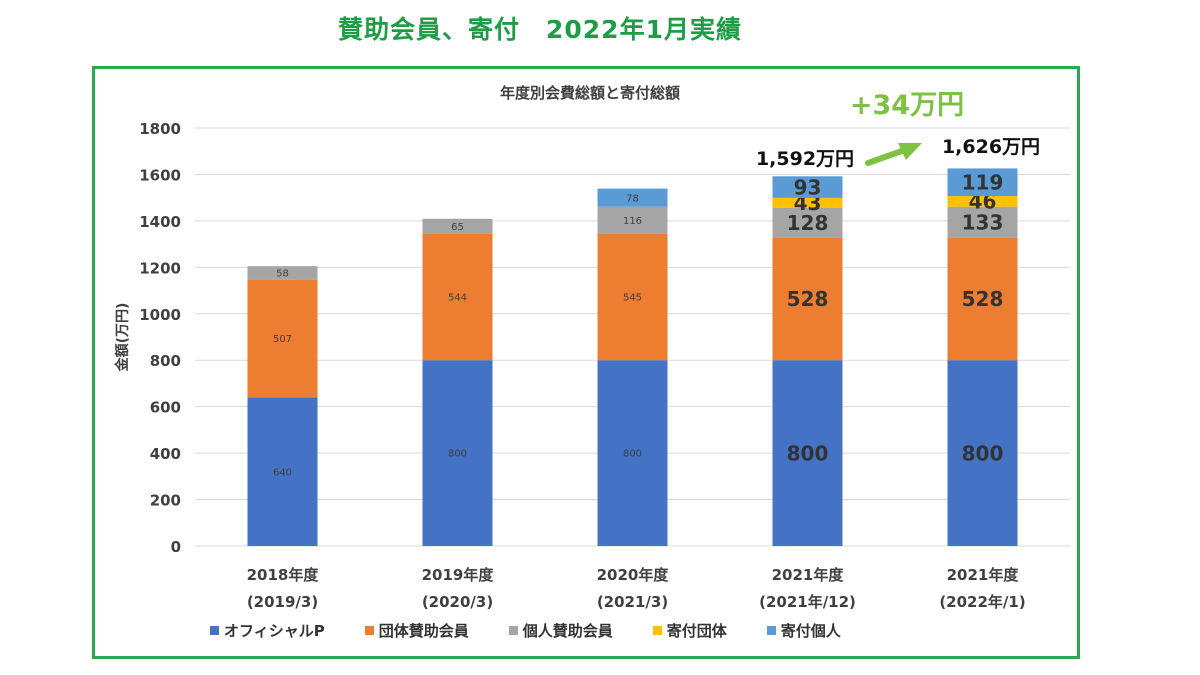 The image size is (1200, 675). I want to click on y-tick-label: 800, so click(165, 361).